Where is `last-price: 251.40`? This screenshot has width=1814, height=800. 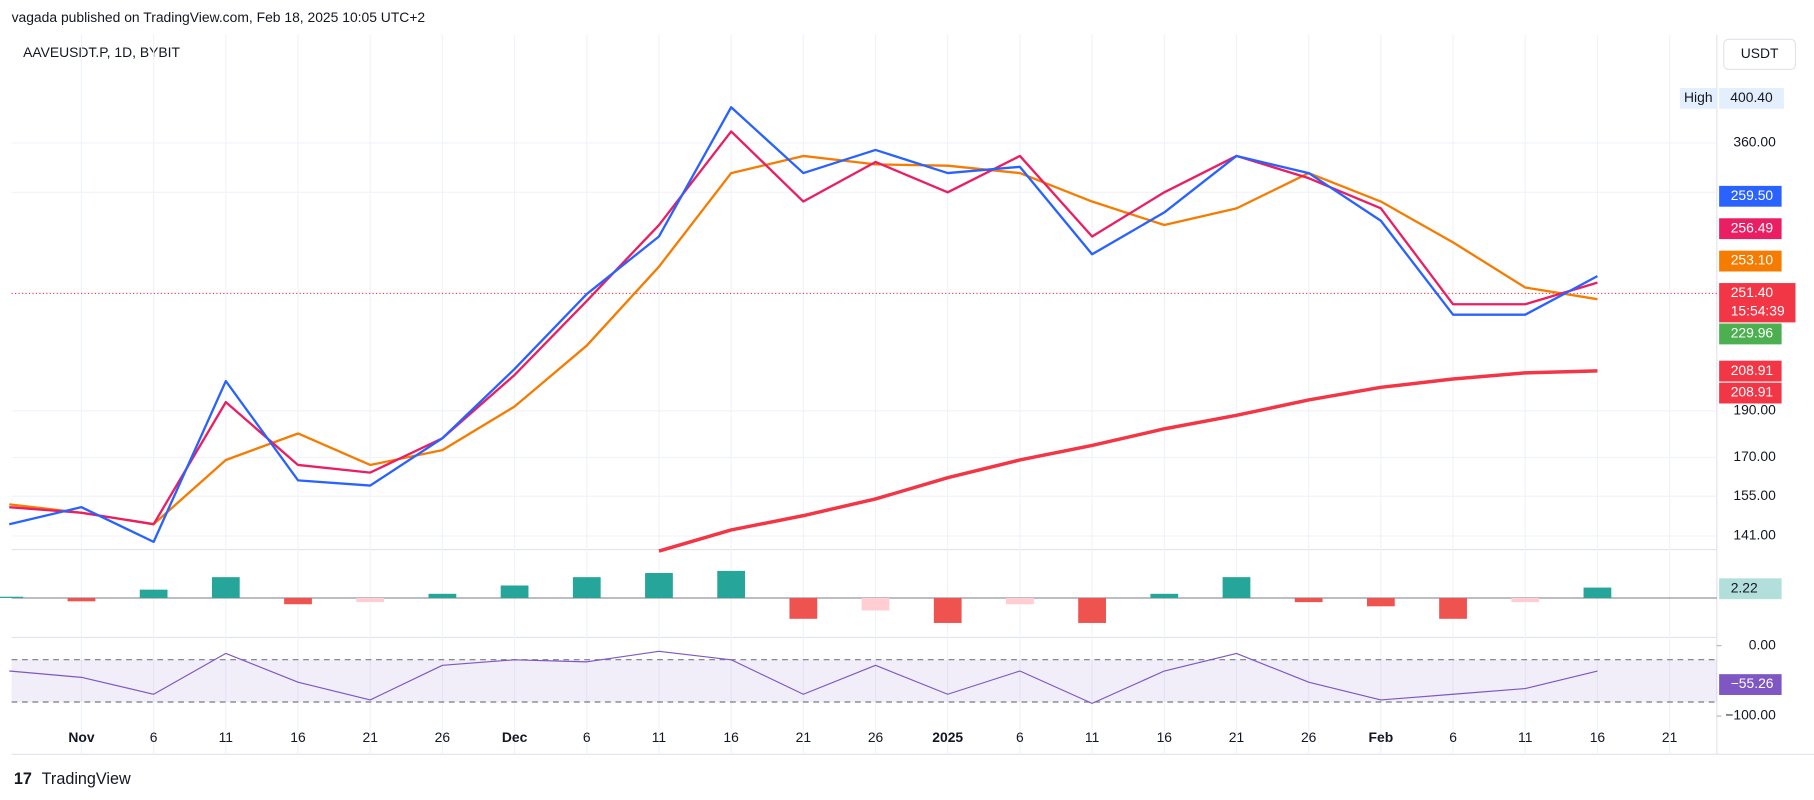 last-price: 251.40 is located at coordinates (1752, 292).